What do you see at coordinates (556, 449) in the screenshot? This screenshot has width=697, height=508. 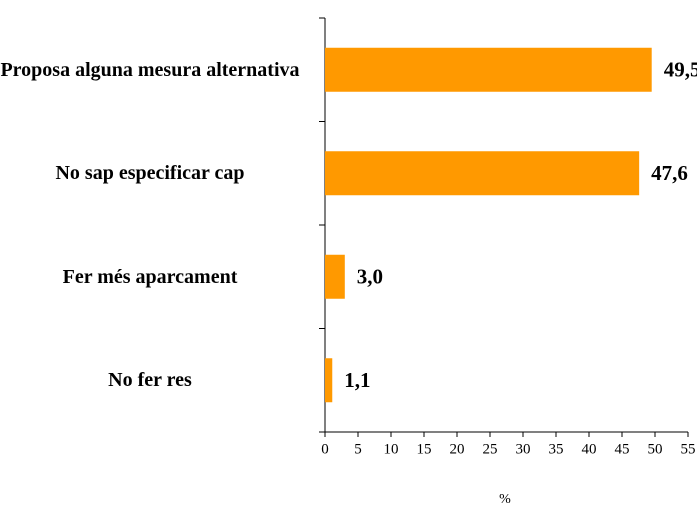 I see `x-tick-label: 35` at bounding box center [556, 449].